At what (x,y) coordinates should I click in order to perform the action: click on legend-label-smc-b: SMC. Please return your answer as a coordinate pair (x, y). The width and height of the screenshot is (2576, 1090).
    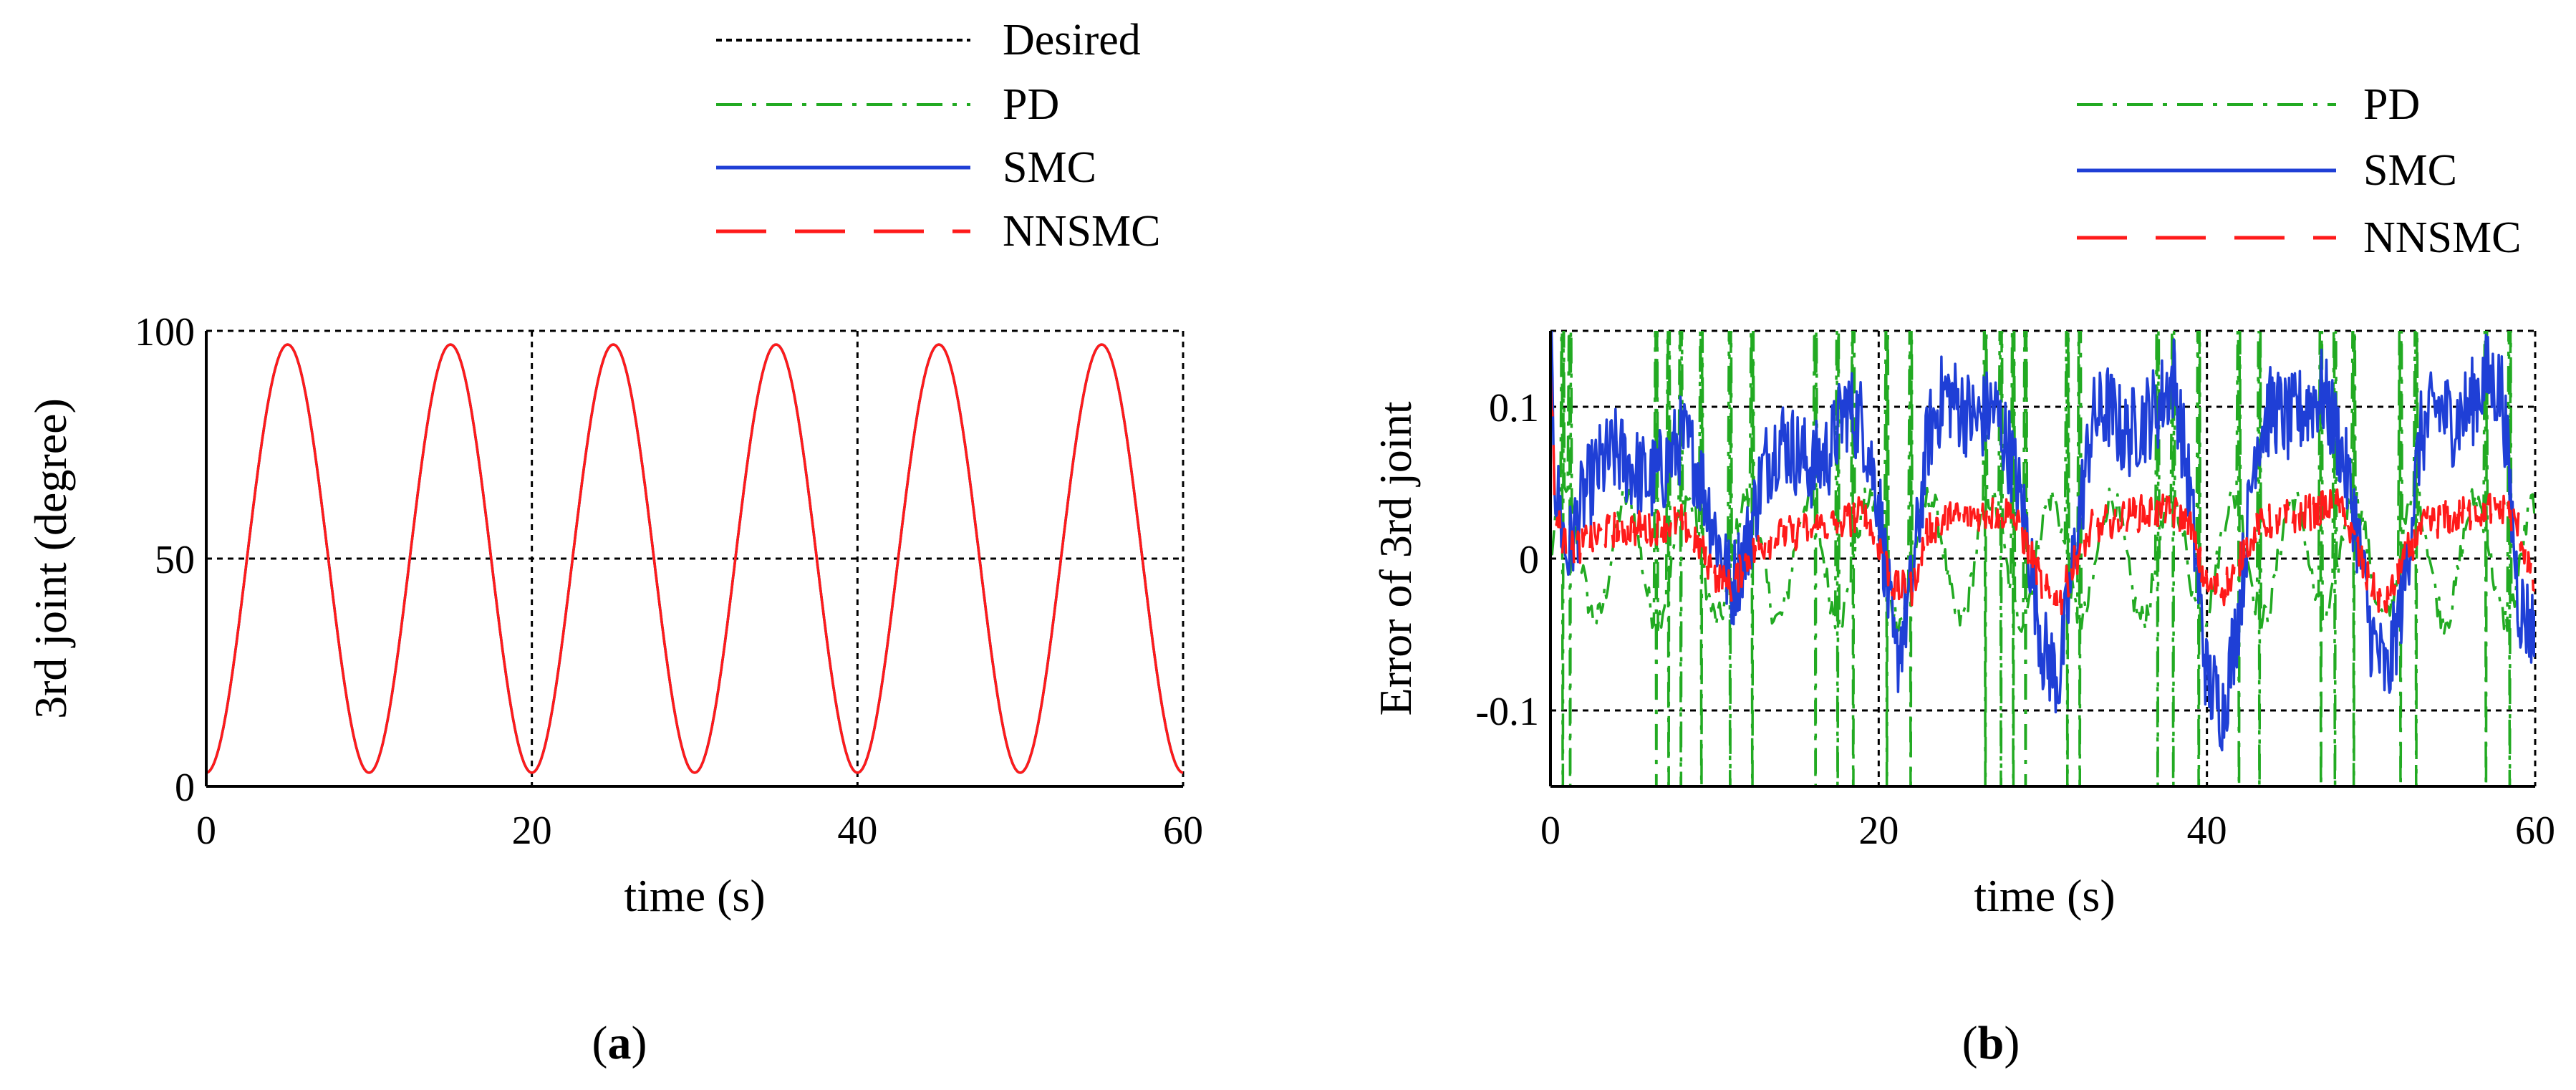
    Looking at the image, I should click on (2410, 170).